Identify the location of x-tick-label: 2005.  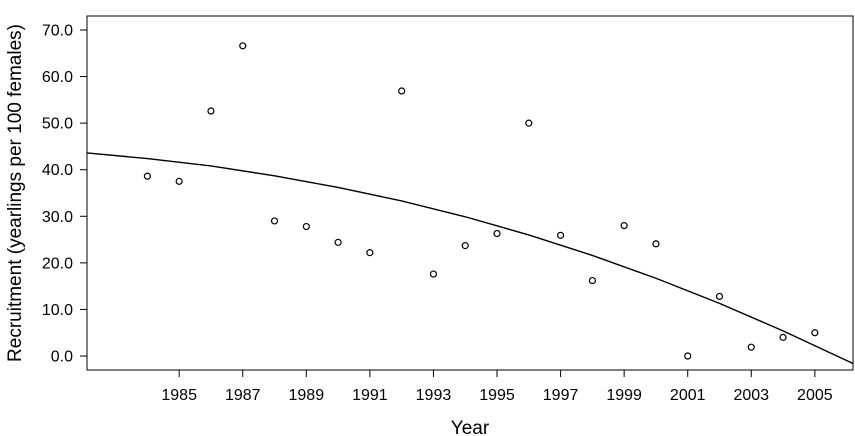
(815, 395).